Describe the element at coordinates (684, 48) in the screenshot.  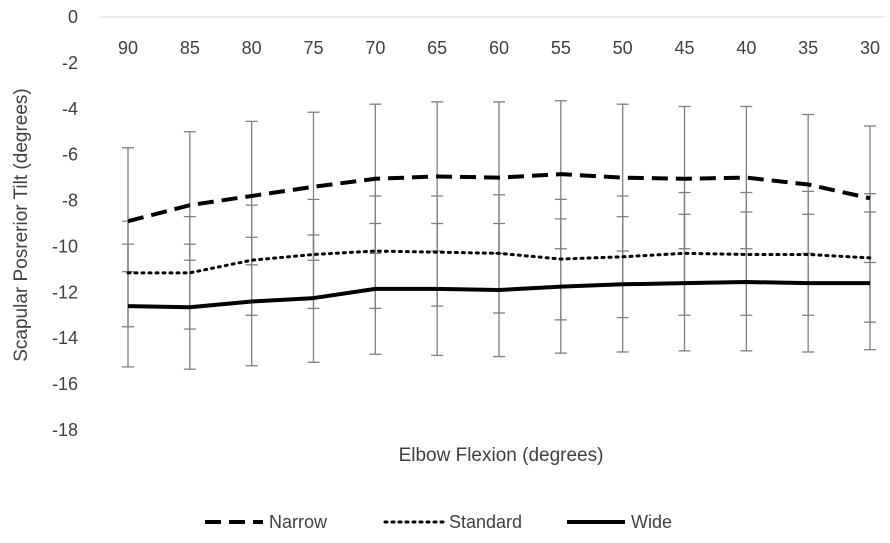
I see `x-tick-label: 45` at that location.